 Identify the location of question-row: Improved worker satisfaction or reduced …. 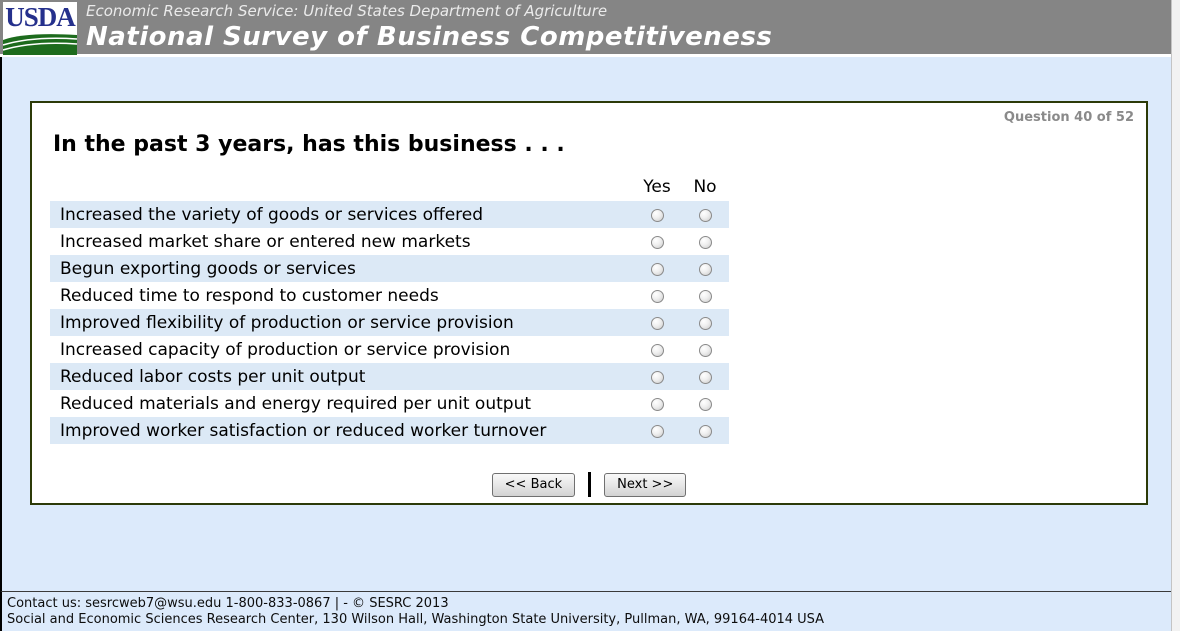
(389, 430).